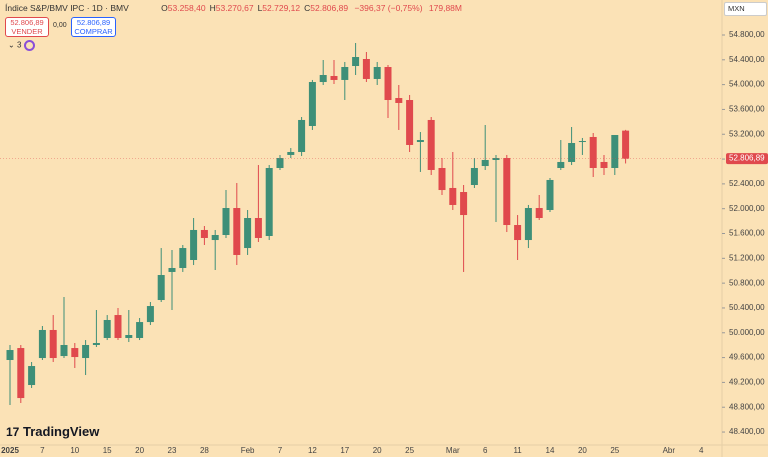  I want to click on x-tick-label: 6, so click(485, 450).